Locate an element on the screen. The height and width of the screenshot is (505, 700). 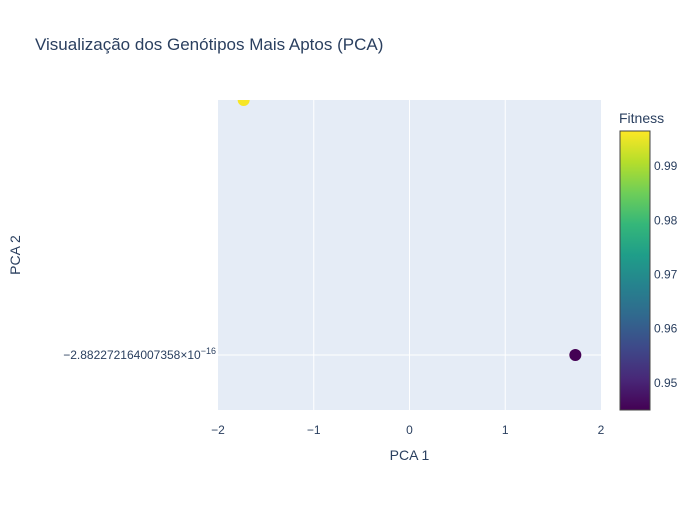
x-tick-label: 0 is located at coordinates (409, 430).